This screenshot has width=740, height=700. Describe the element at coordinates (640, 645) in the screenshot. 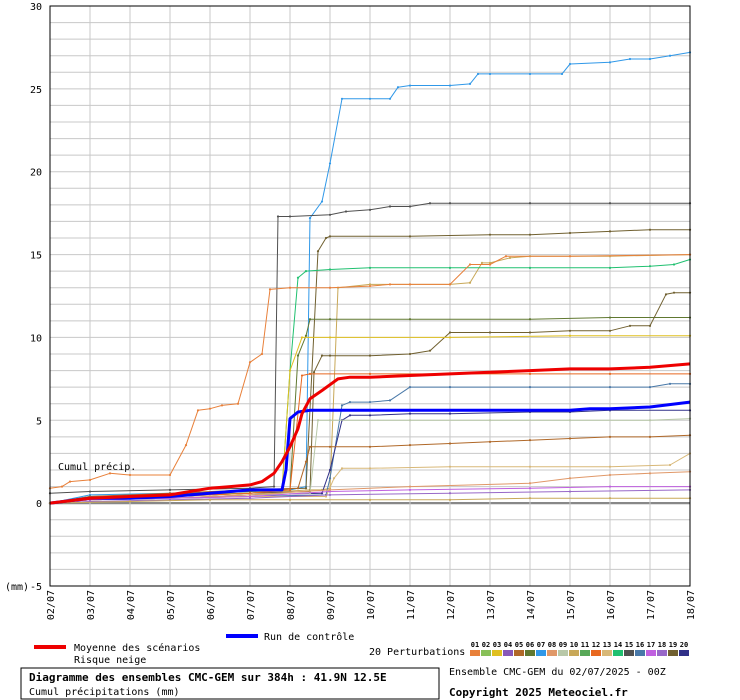

I see `perturbation-number: 16` at that location.